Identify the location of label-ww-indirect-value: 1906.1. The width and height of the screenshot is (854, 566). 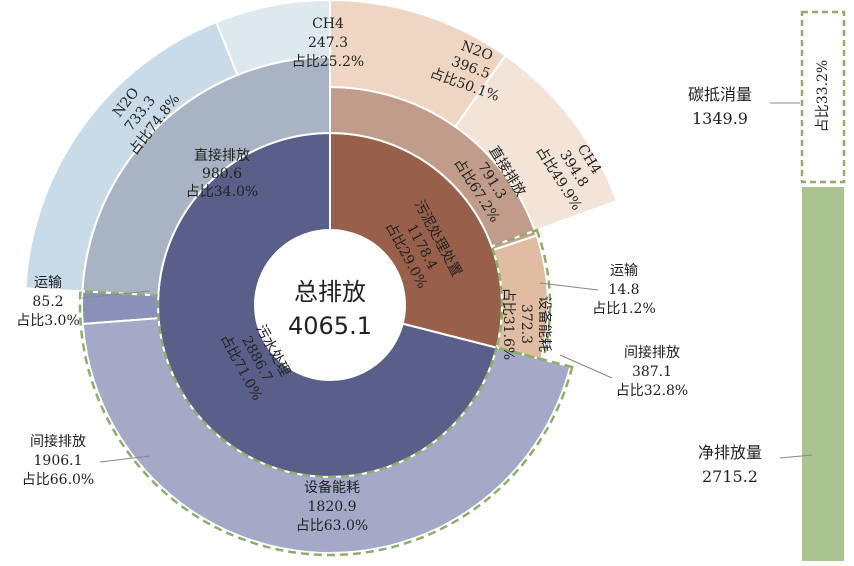
(58, 461).